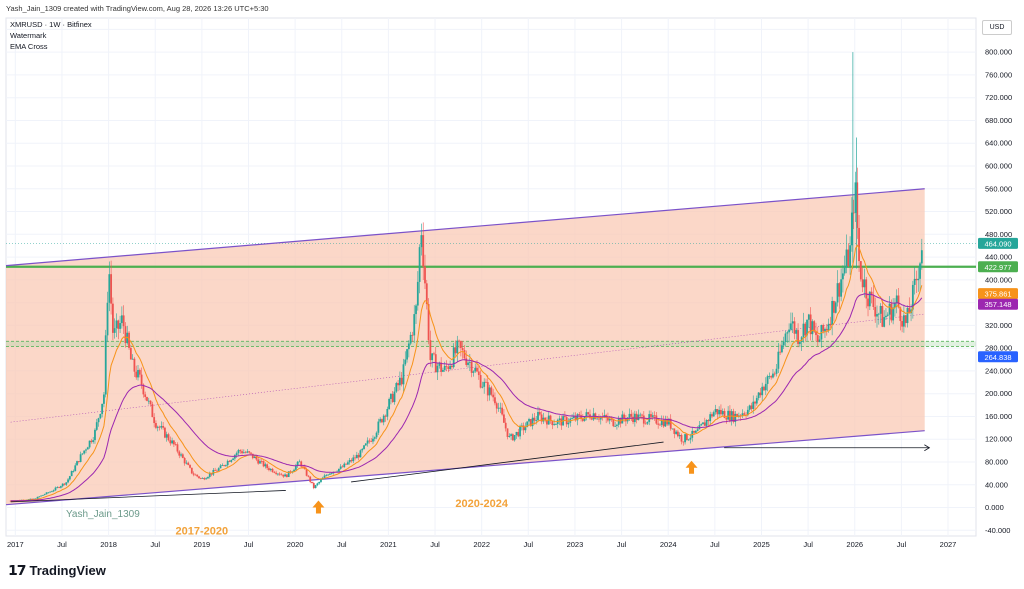 The width and height of the screenshot is (1024, 589). What do you see at coordinates (29, 46) in the screenshot?
I see `legend-ema-cross: EMA Cross` at bounding box center [29, 46].